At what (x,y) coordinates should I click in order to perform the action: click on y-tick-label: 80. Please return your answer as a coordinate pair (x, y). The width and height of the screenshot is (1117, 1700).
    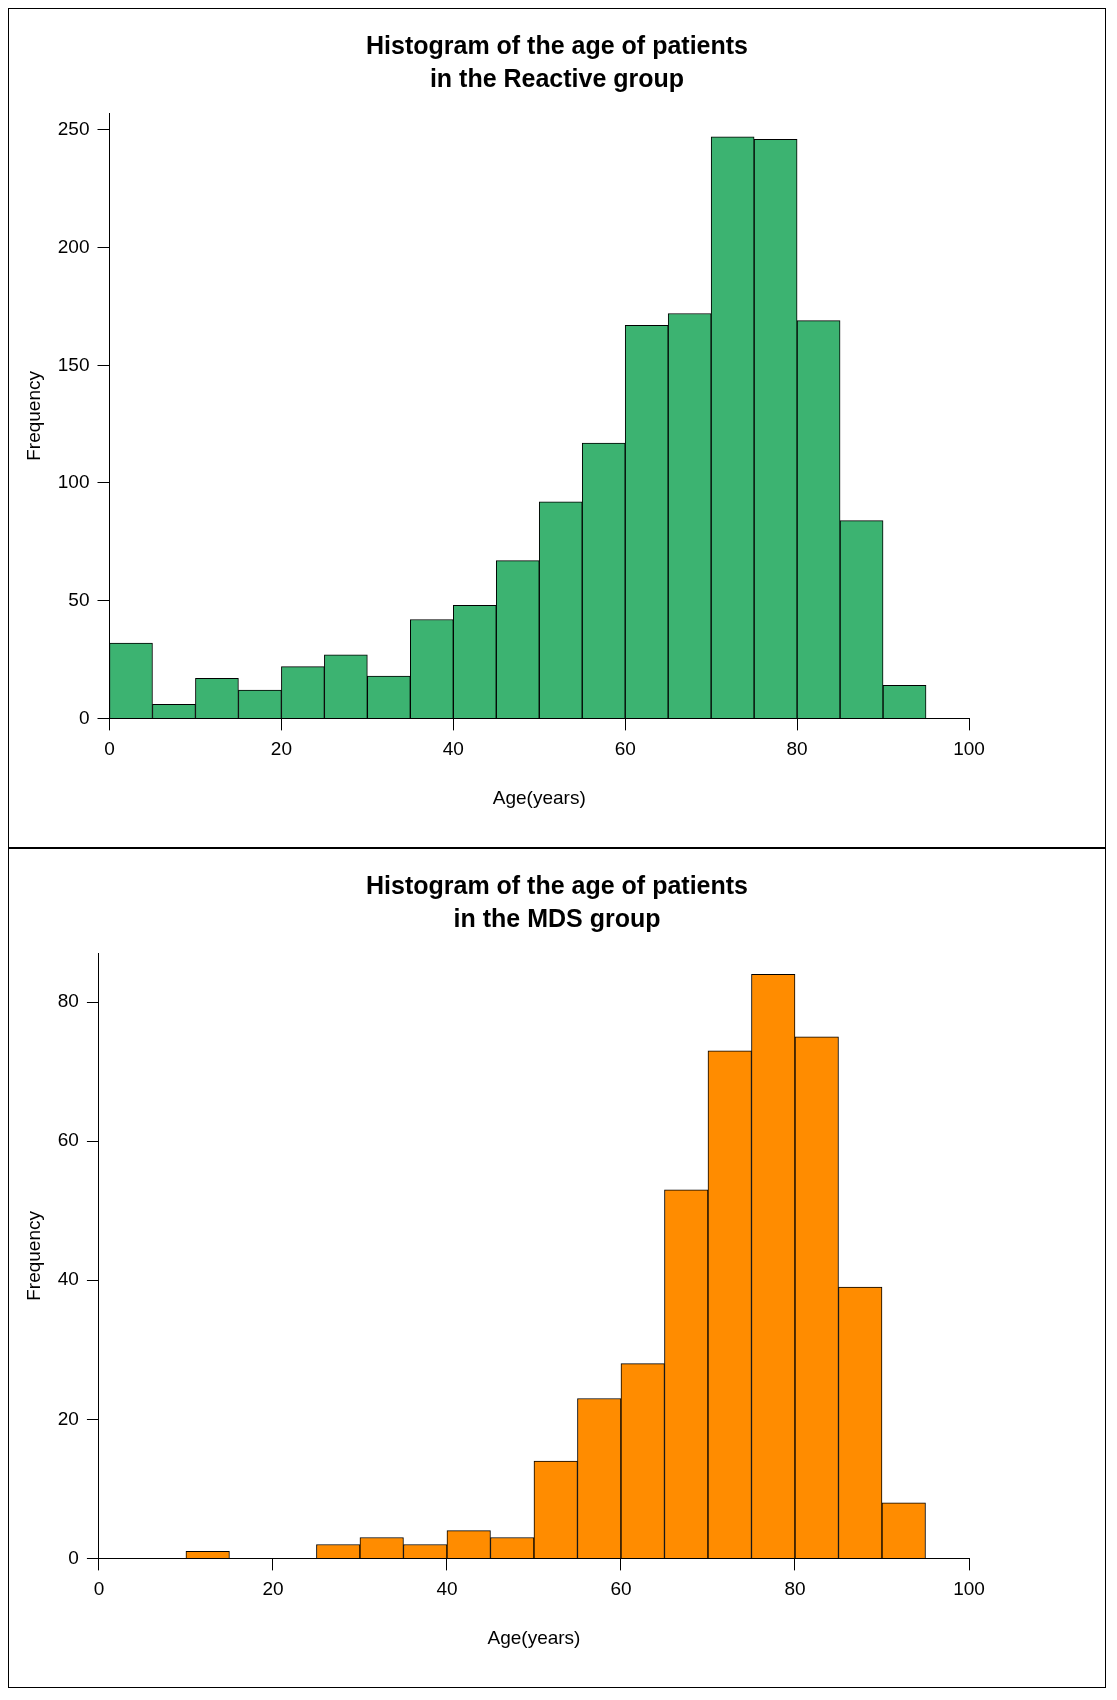
    Looking at the image, I should click on (68, 1001).